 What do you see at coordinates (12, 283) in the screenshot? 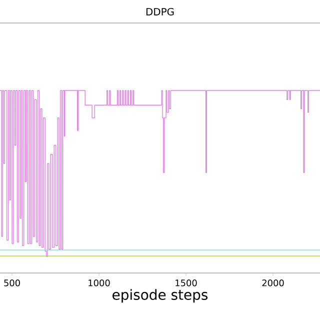
I see `x-tick-label: 500` at bounding box center [12, 283].